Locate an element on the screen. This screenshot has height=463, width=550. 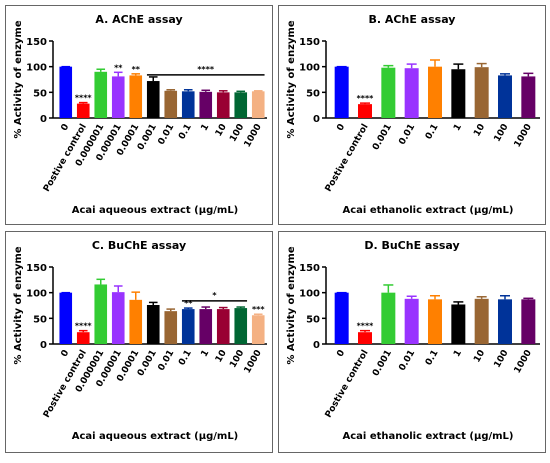
significance-label: *** is located at coordinates (258, 309).